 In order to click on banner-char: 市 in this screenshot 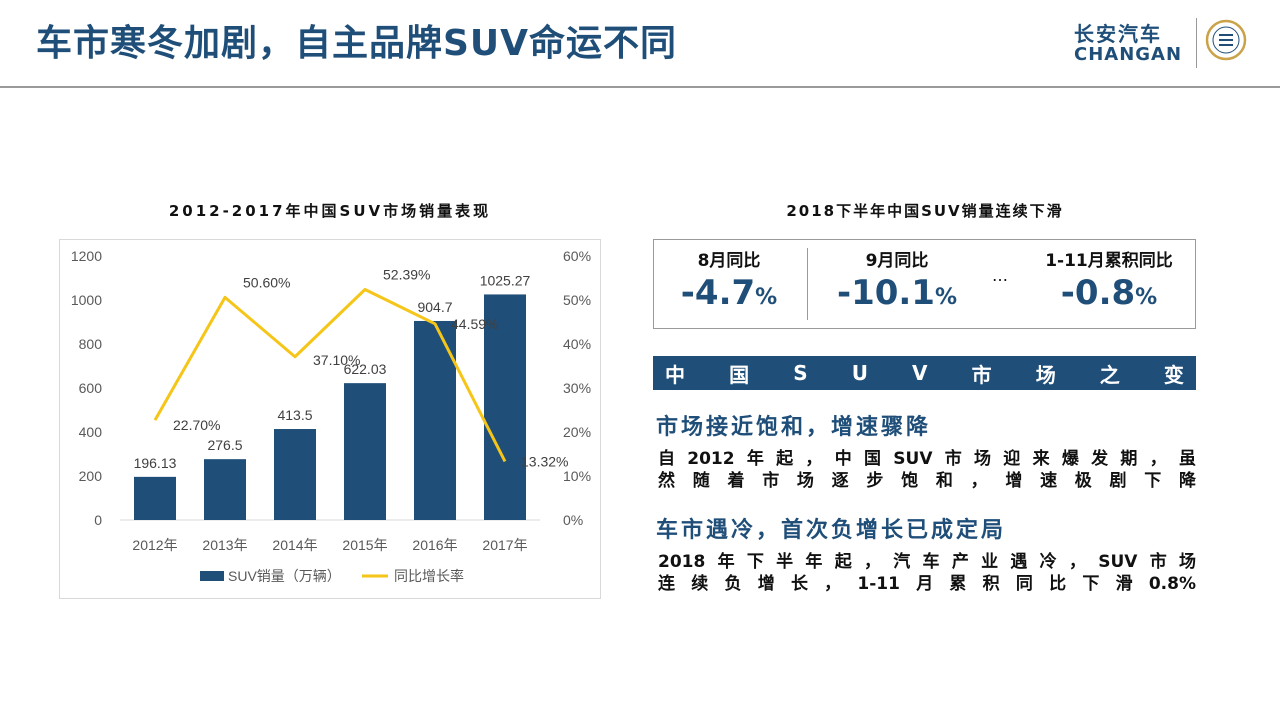, I will do `click(981, 374)`.